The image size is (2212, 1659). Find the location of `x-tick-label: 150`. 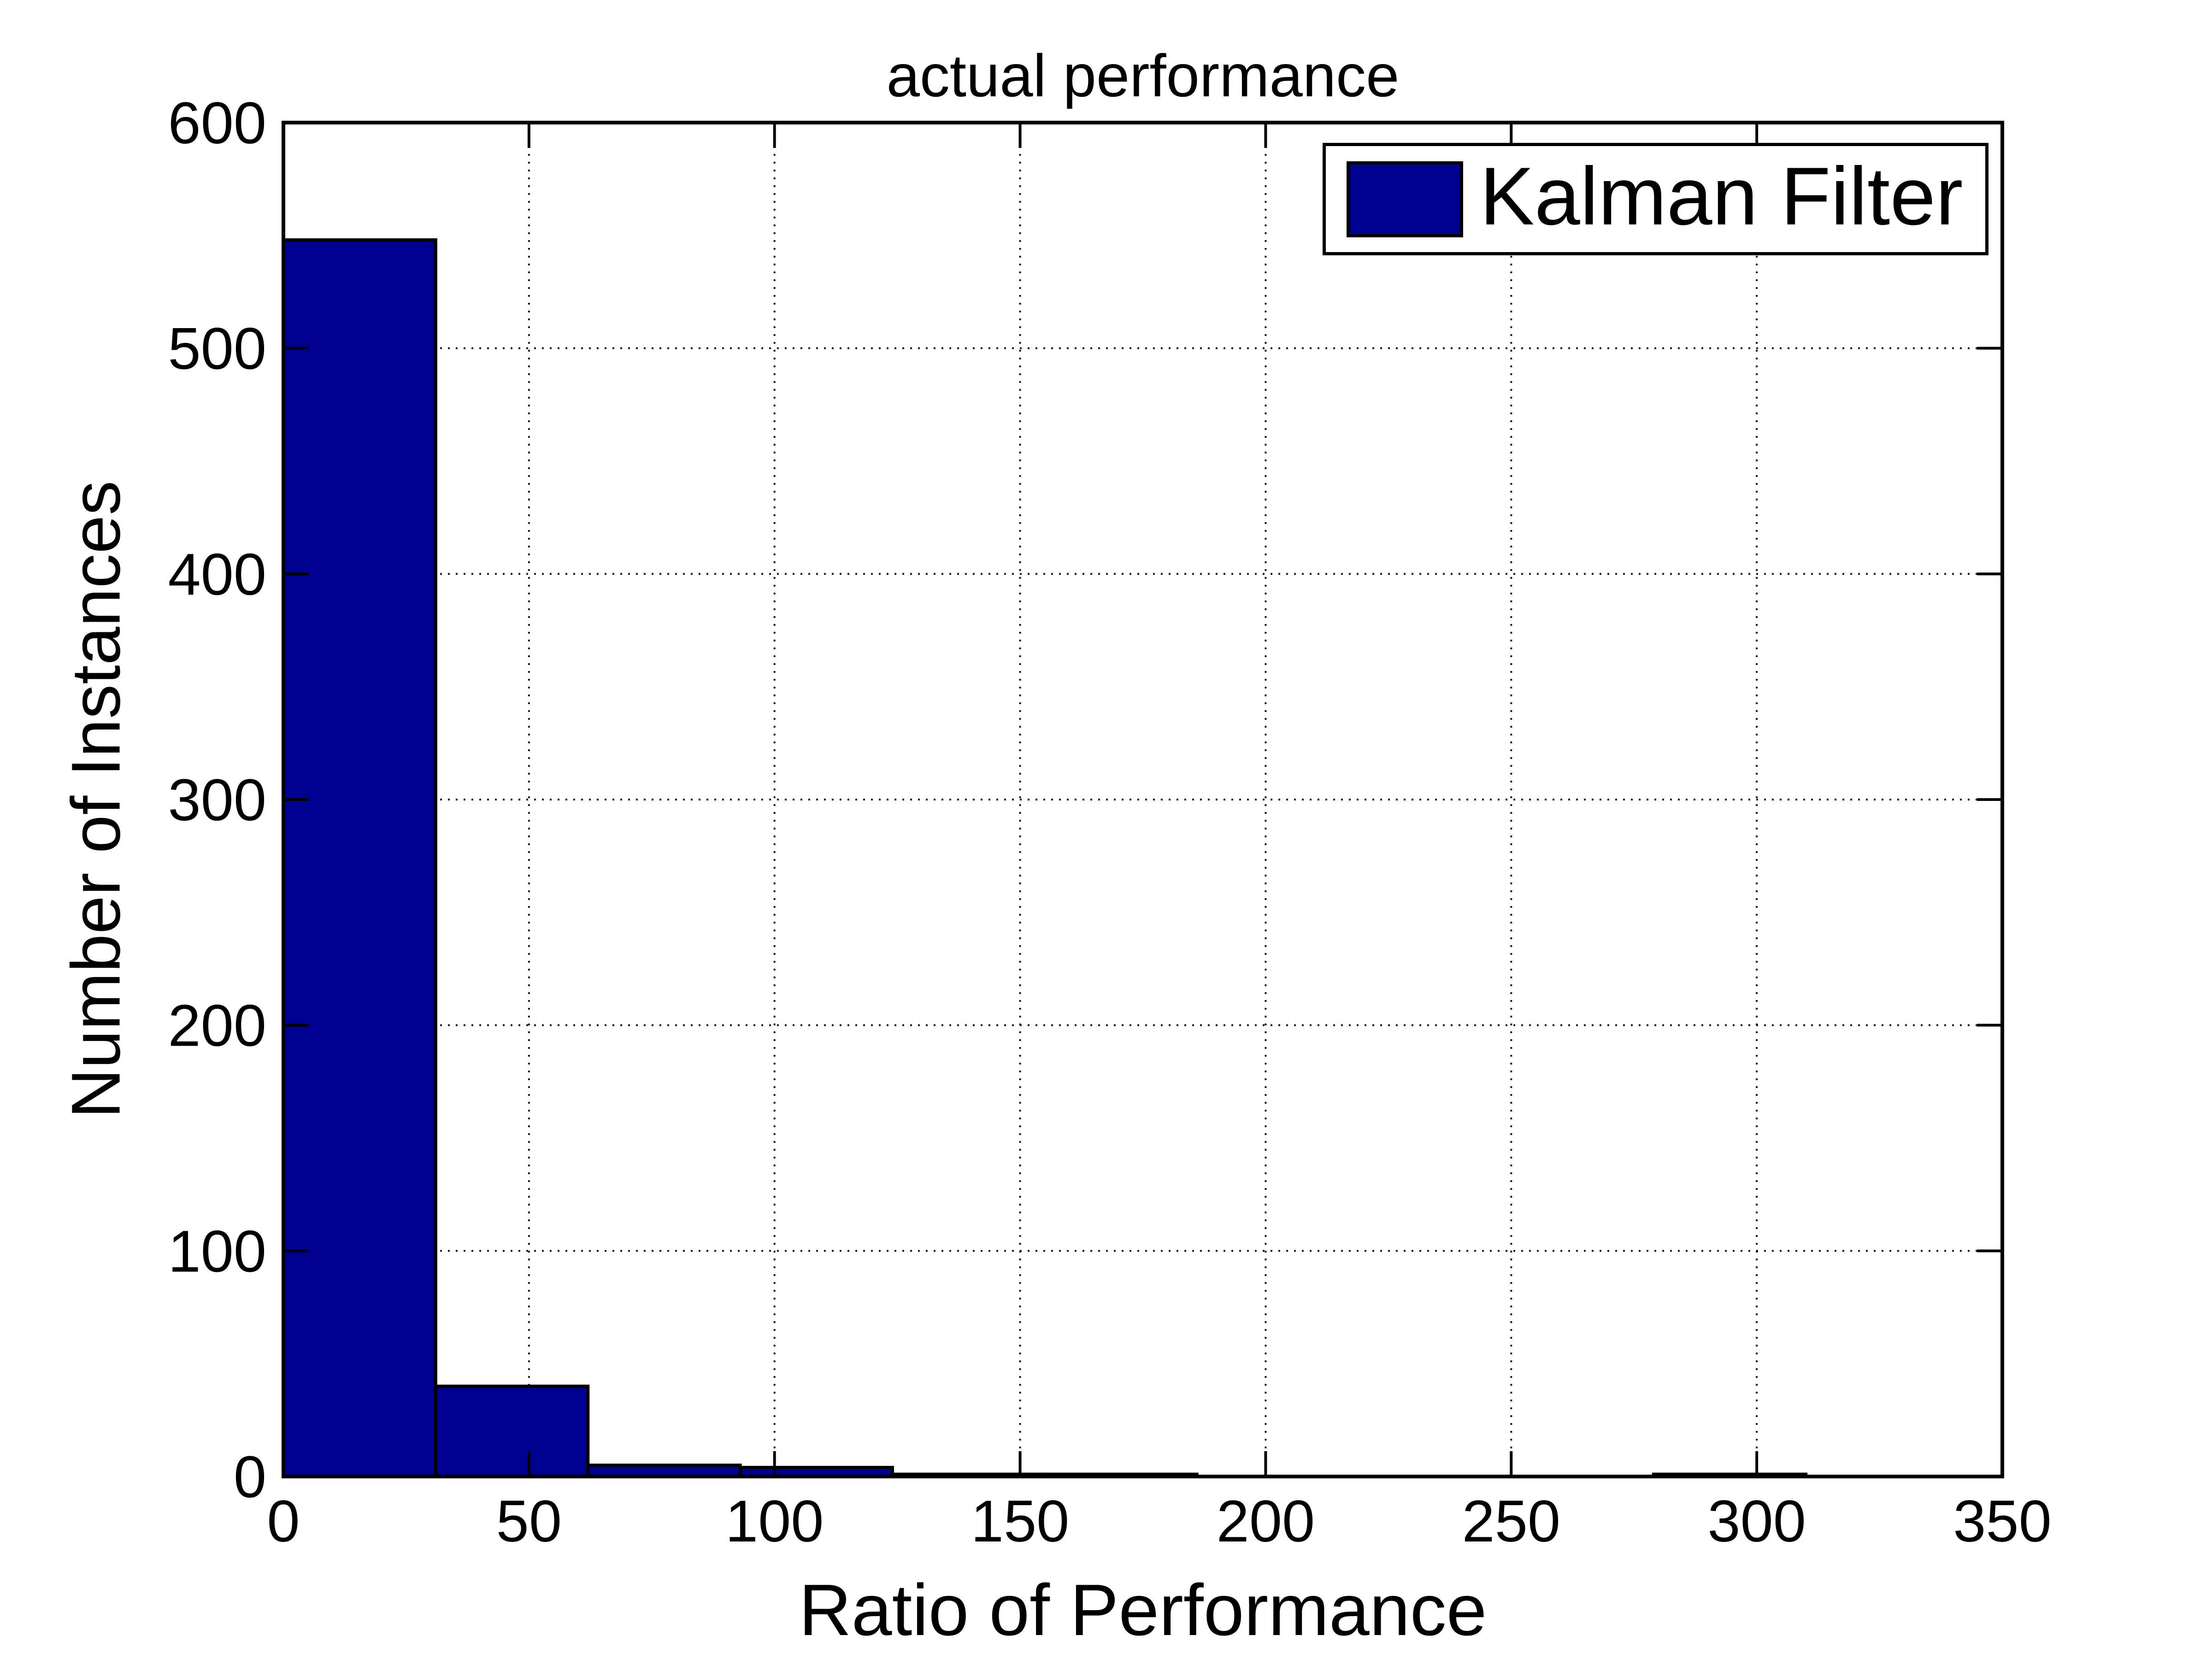

x-tick-label: 150 is located at coordinates (1020, 1521).